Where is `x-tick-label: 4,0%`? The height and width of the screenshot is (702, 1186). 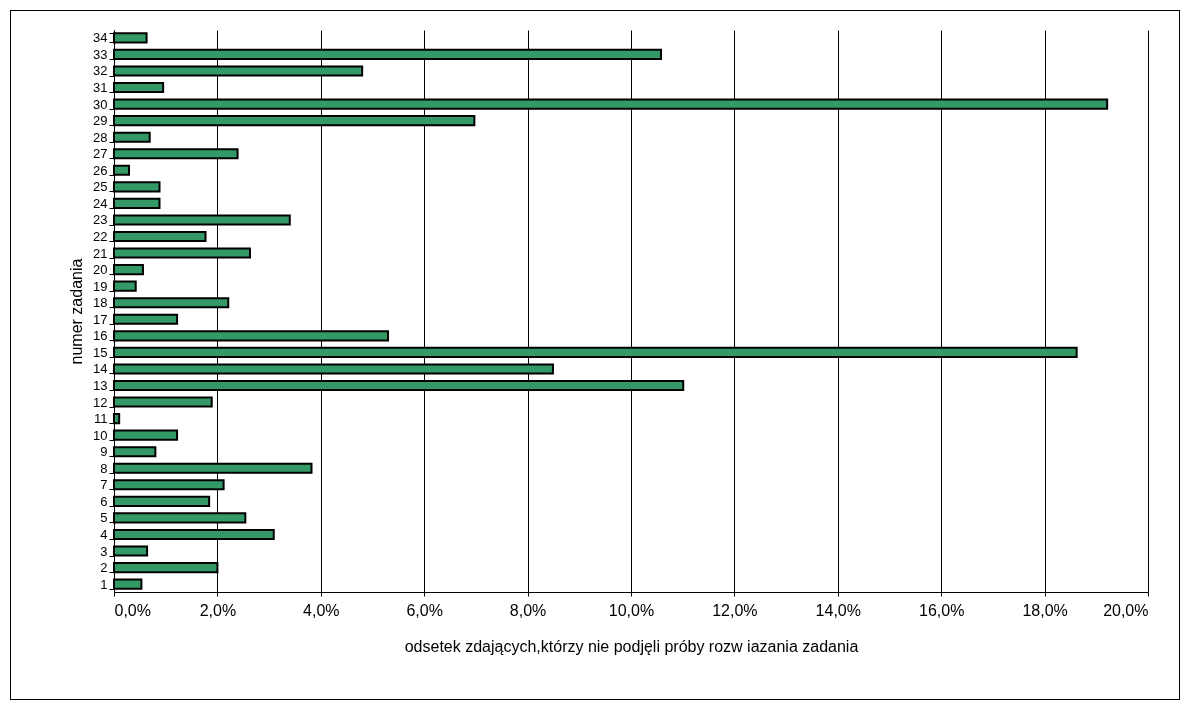 x-tick-label: 4,0% is located at coordinates (321, 610).